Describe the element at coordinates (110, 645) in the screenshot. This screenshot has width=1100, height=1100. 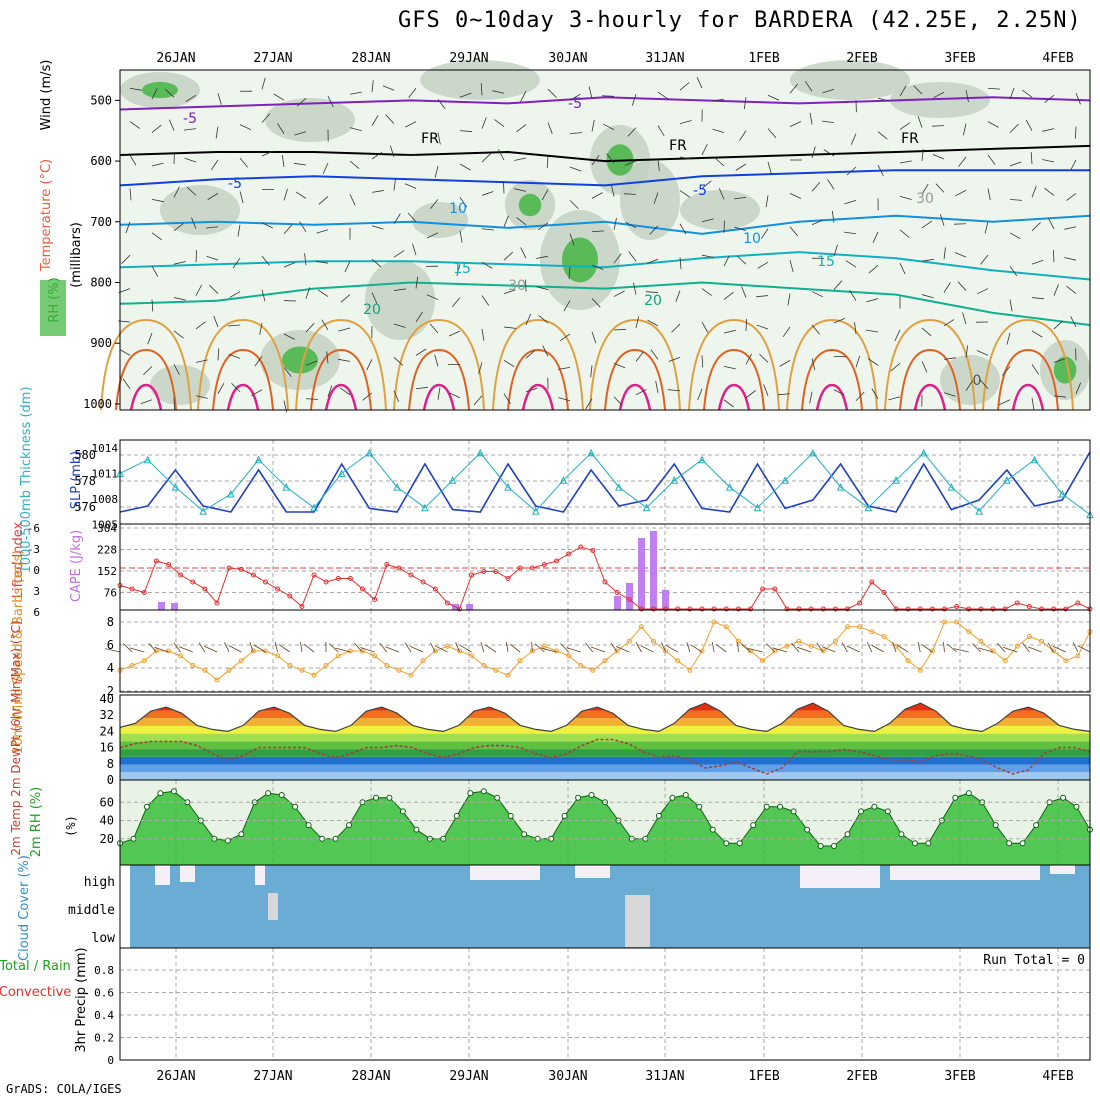
I see `wind-tick-6: 6` at that location.